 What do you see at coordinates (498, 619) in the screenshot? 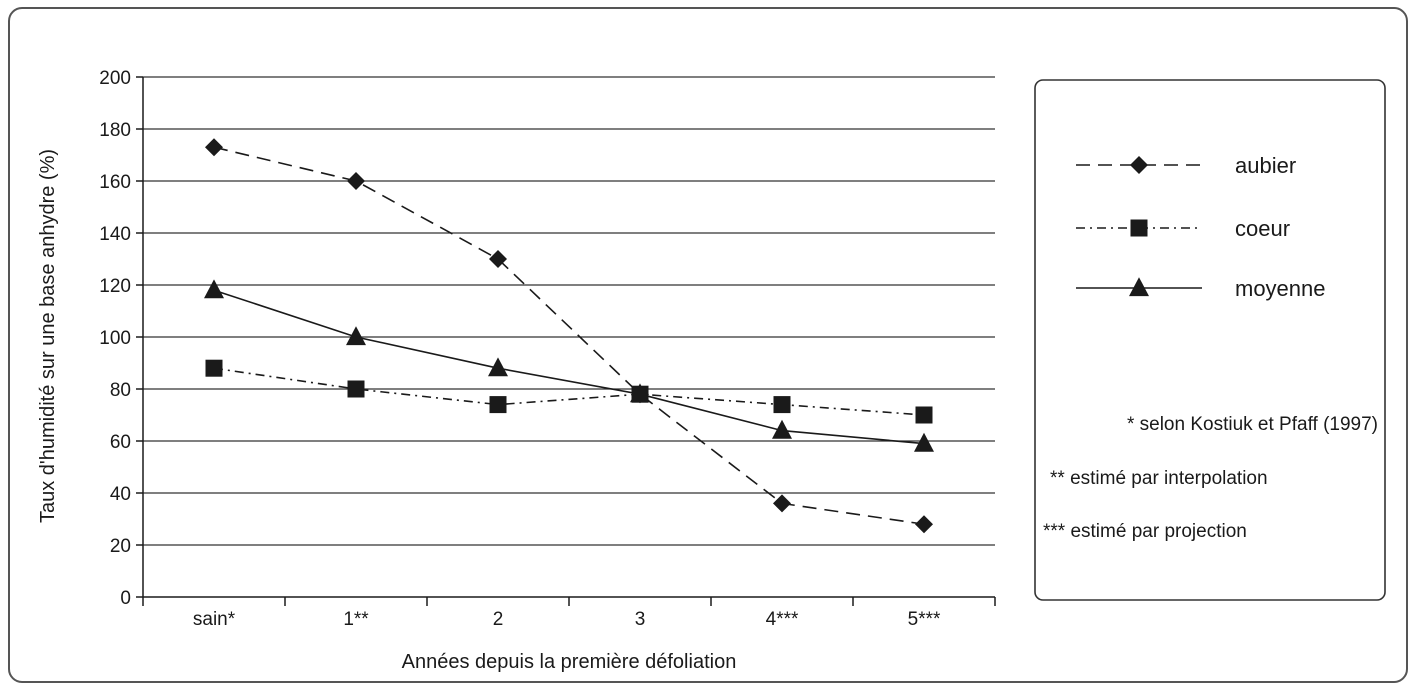
I see `x-tick-label: 2` at bounding box center [498, 619].